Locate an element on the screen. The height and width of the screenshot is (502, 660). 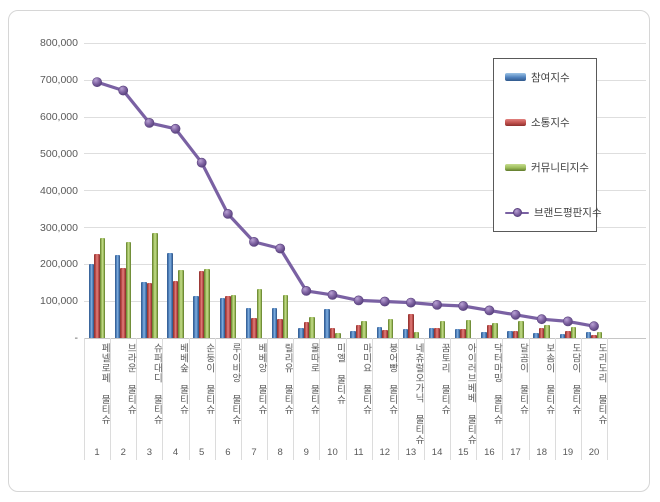
legend-item-community: 커뮤니티지수 is located at coordinates (548, 168).